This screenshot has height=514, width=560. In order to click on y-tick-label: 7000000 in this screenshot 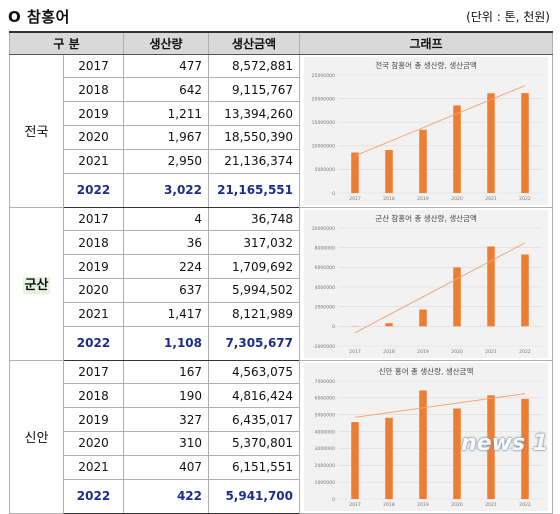, I will do `click(325, 381)`.